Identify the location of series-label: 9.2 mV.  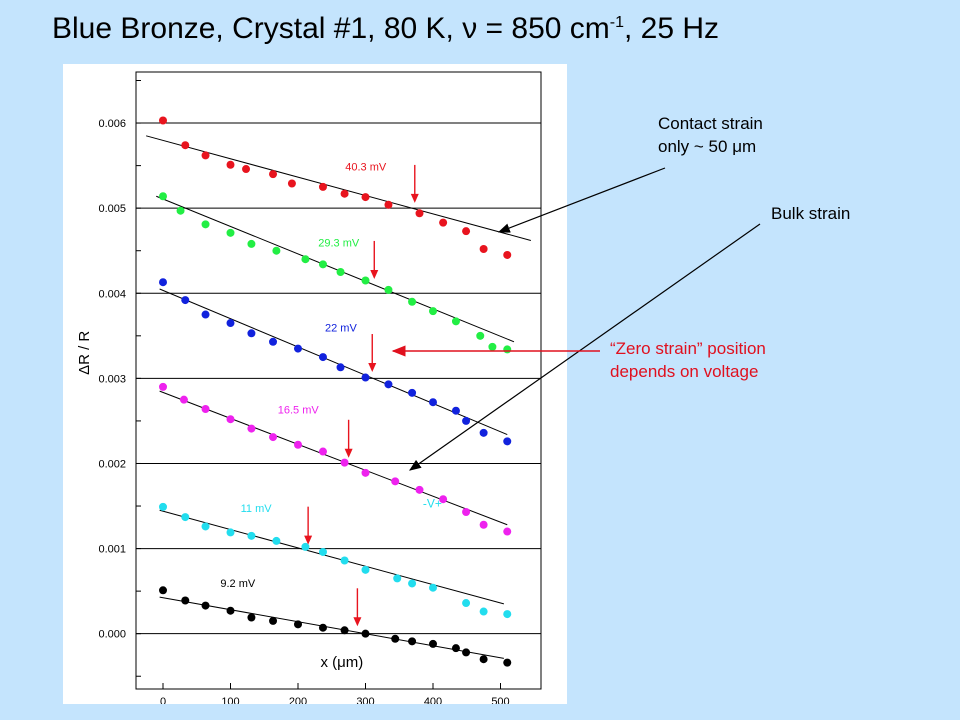
(238, 584).